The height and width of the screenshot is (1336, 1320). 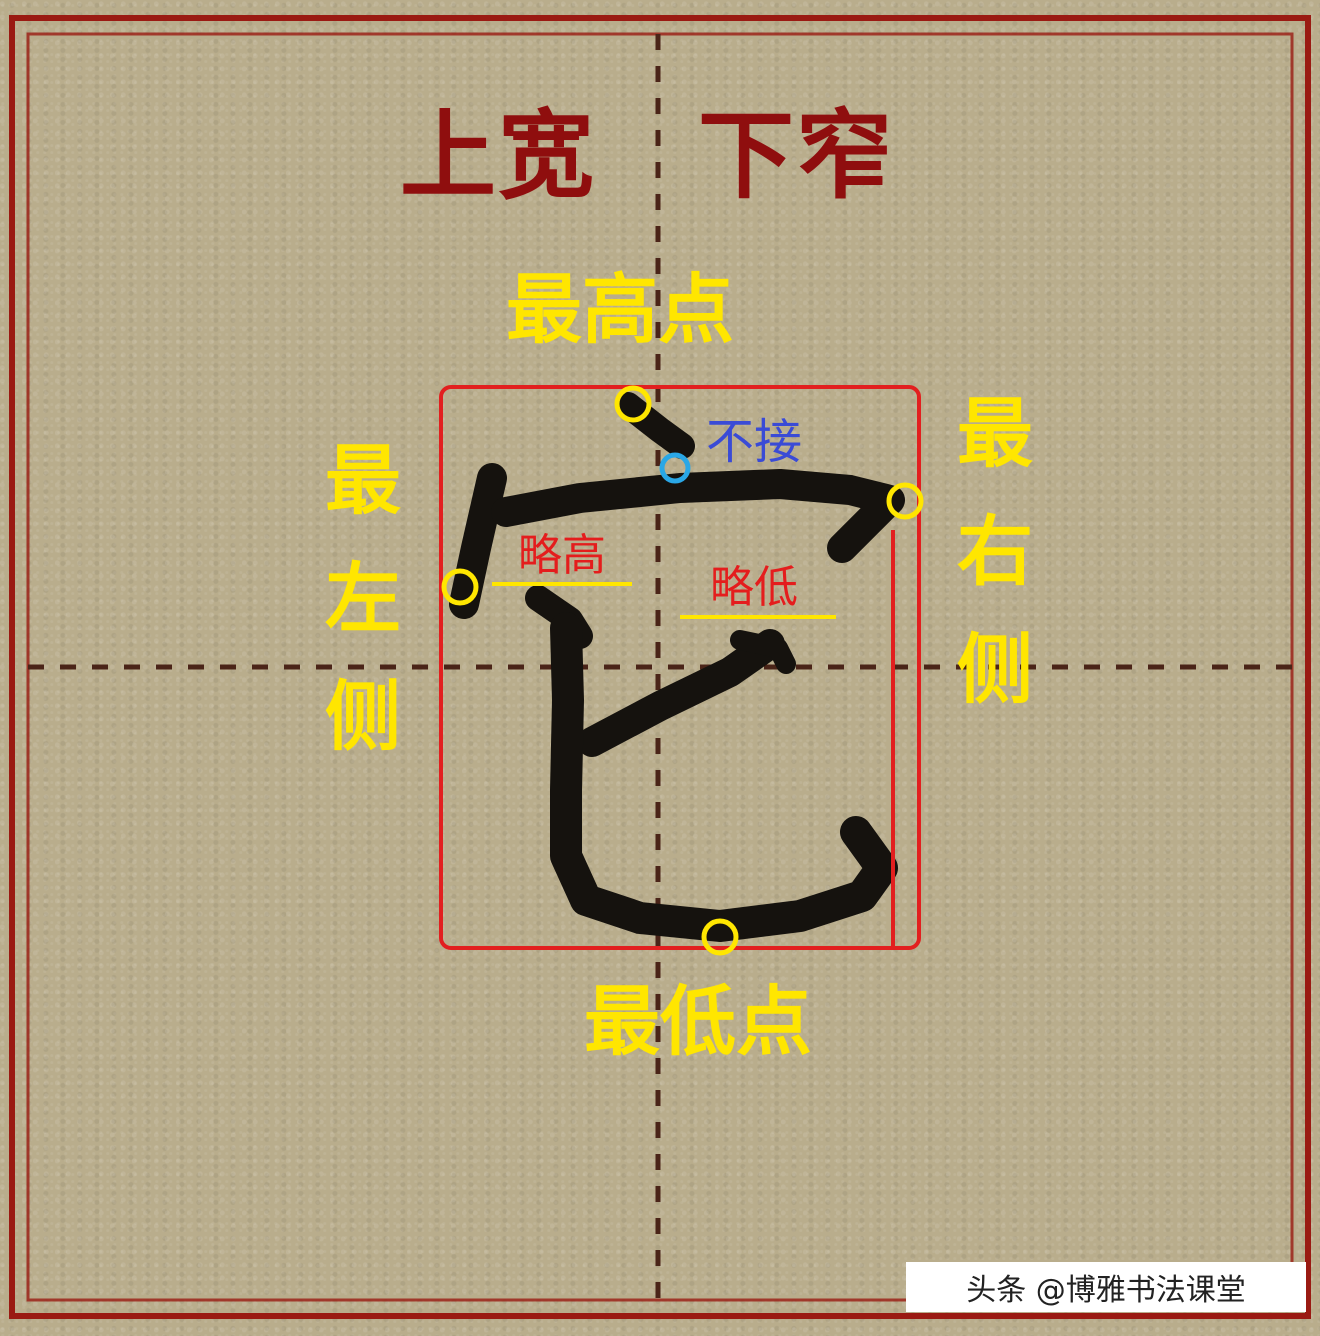 What do you see at coordinates (995, 551) in the screenshot?
I see `label-rightmost-side: 最右侧` at bounding box center [995, 551].